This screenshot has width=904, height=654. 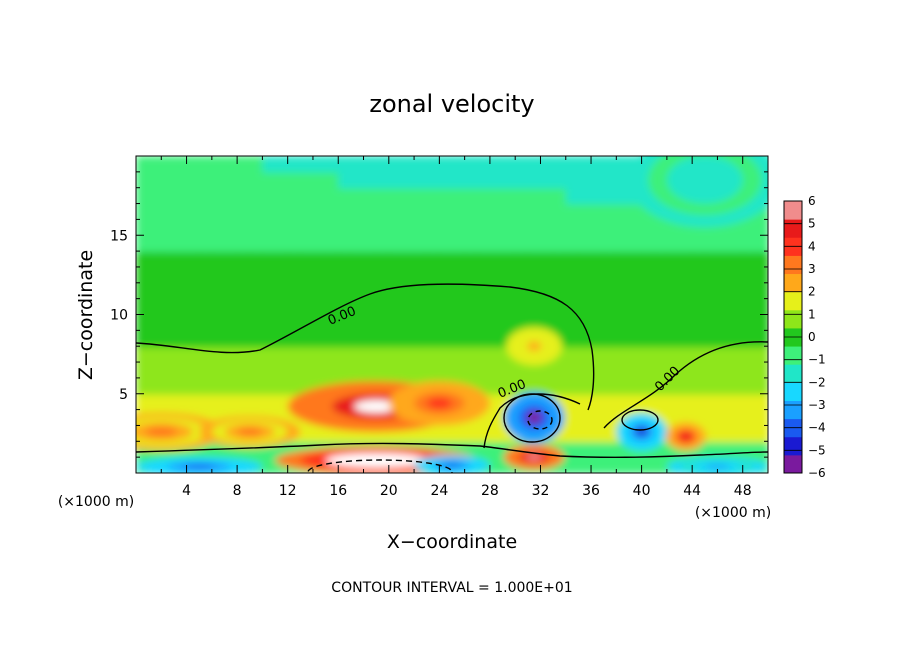 What do you see at coordinates (439, 491) in the screenshot?
I see `x-tick-label: 24` at bounding box center [439, 491].